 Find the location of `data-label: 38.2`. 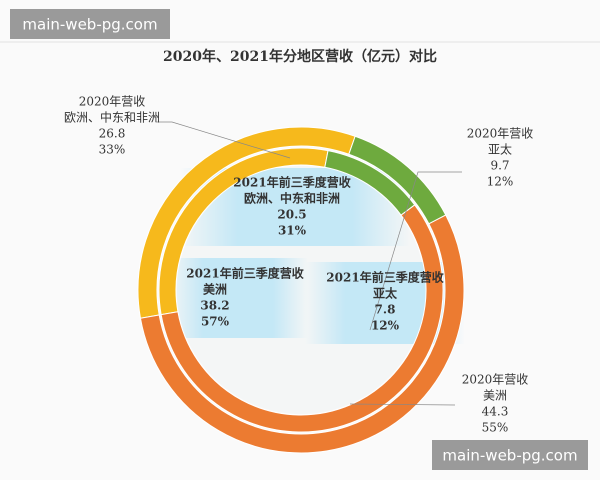

data-label: 38.2 is located at coordinates (214, 306).